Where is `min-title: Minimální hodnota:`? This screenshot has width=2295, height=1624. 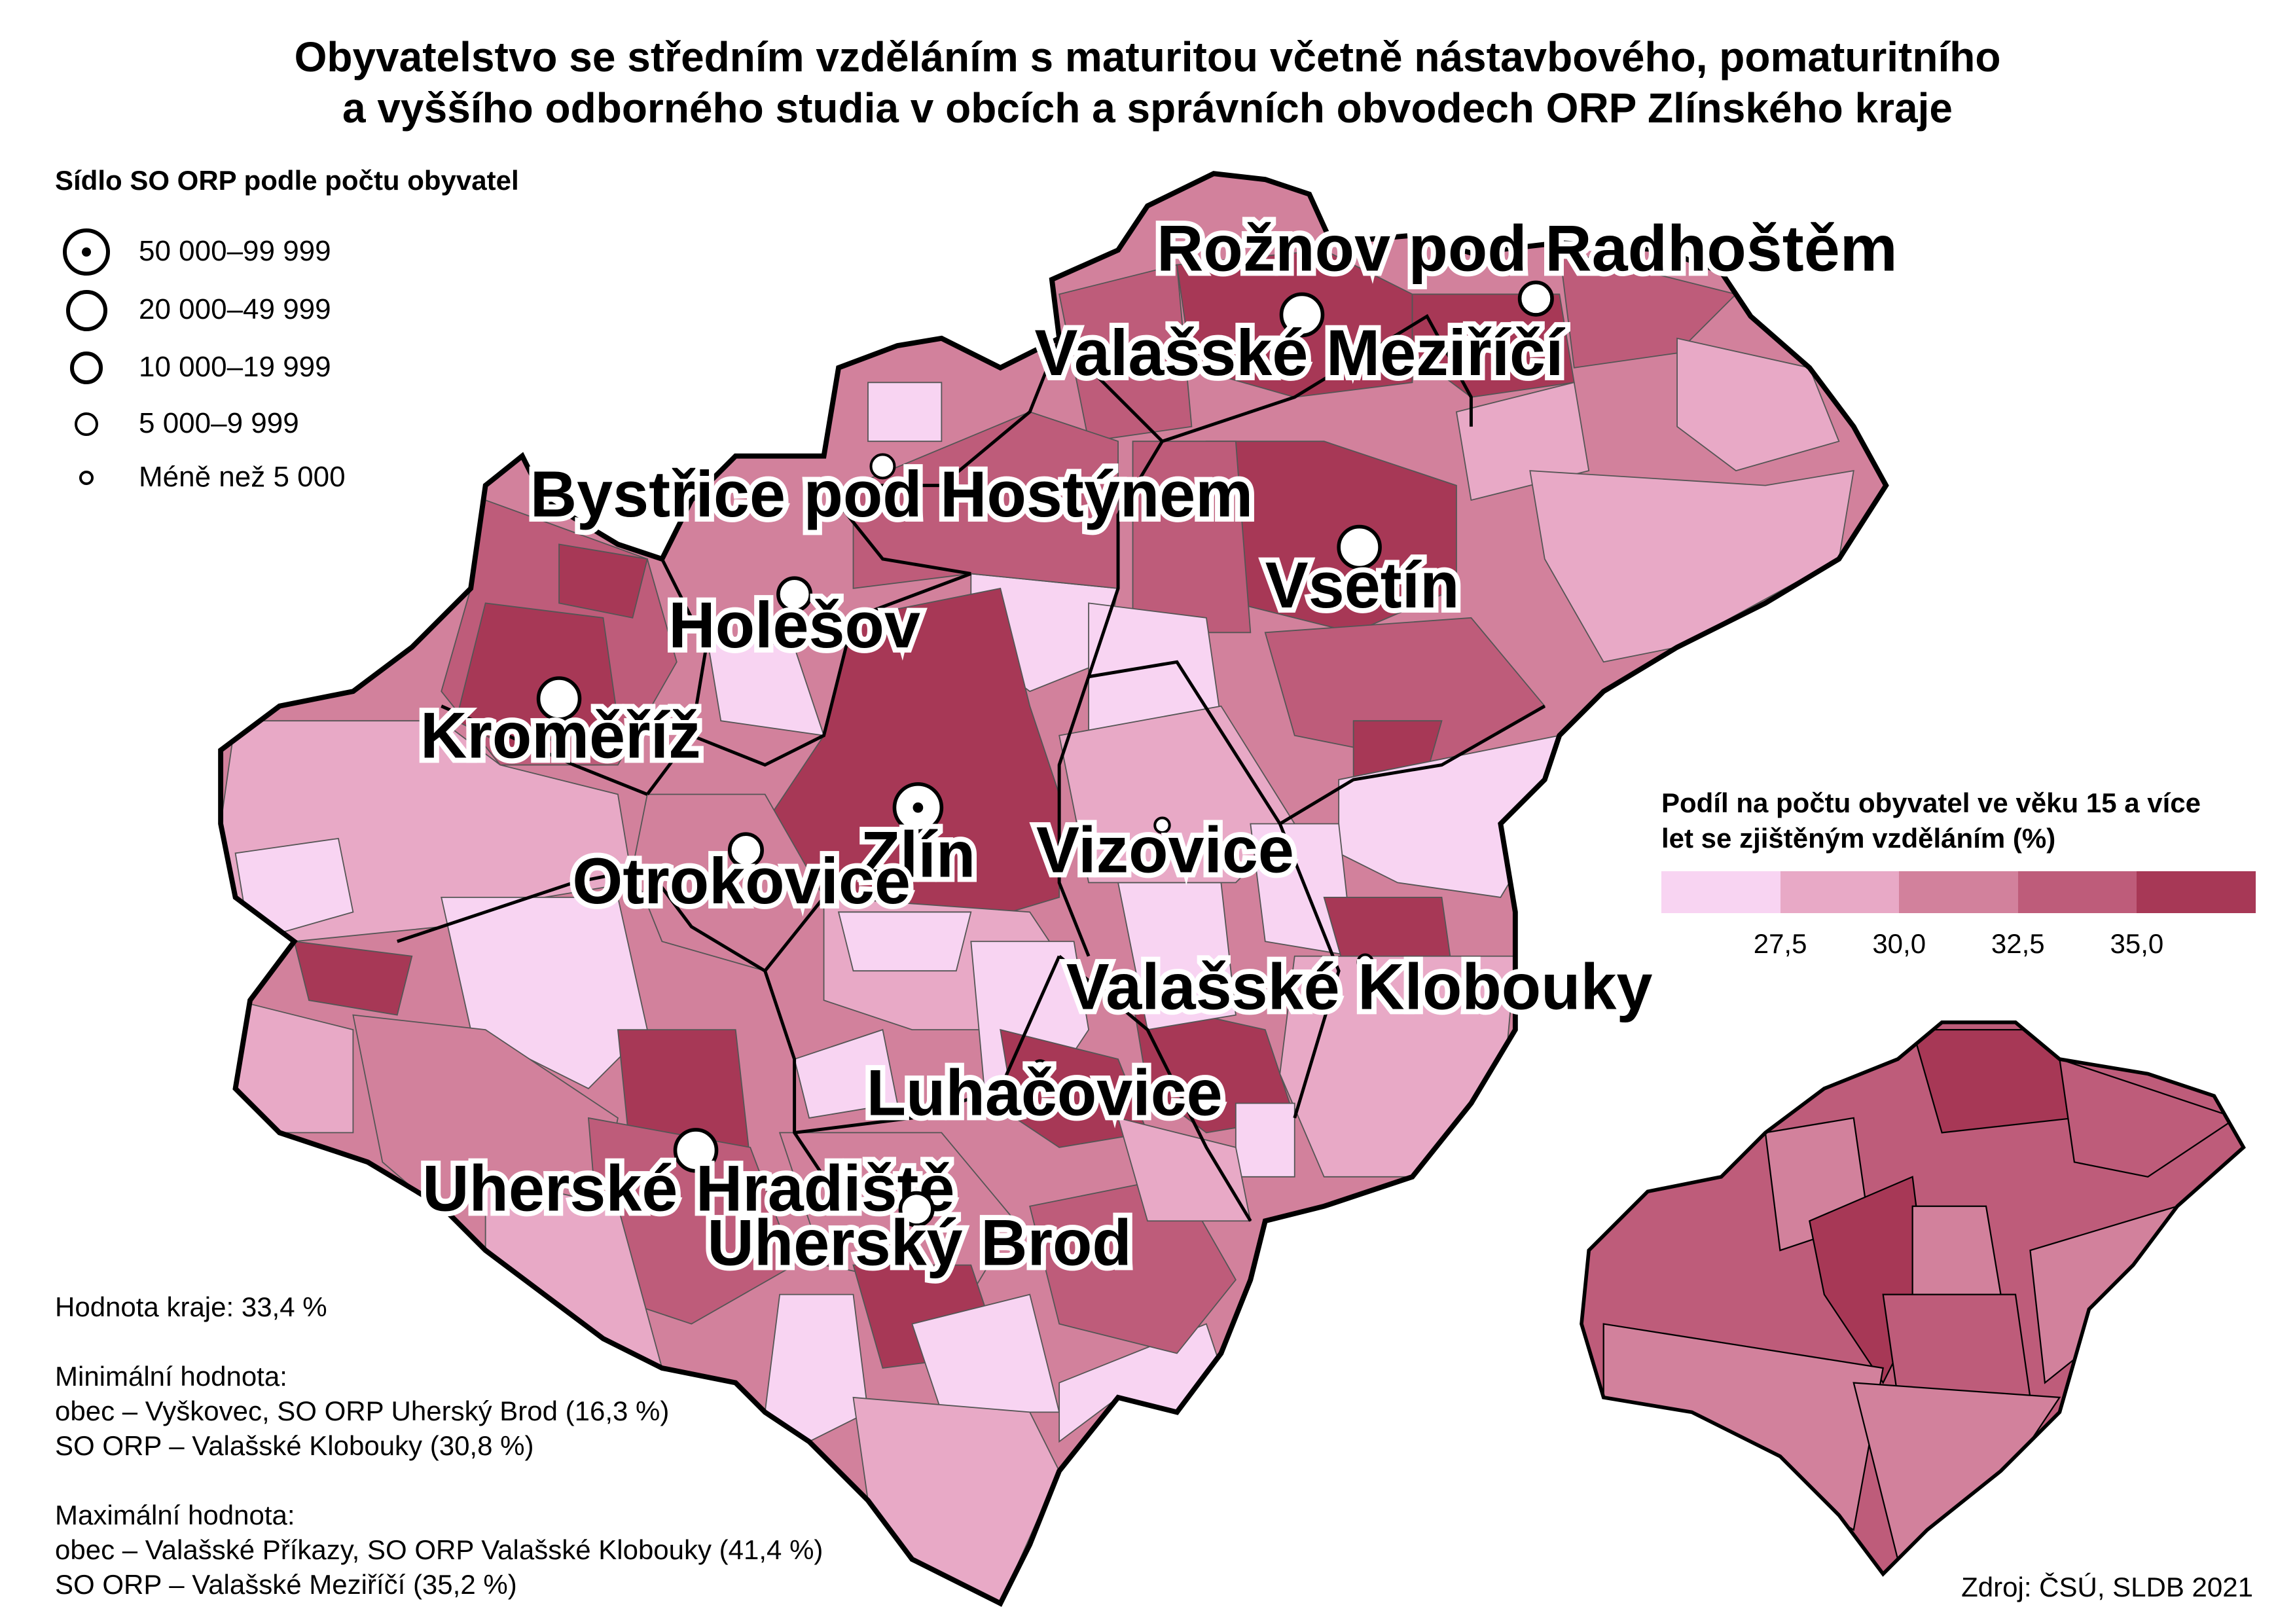 min-title: Minimální hodnota: is located at coordinates (171, 1376).